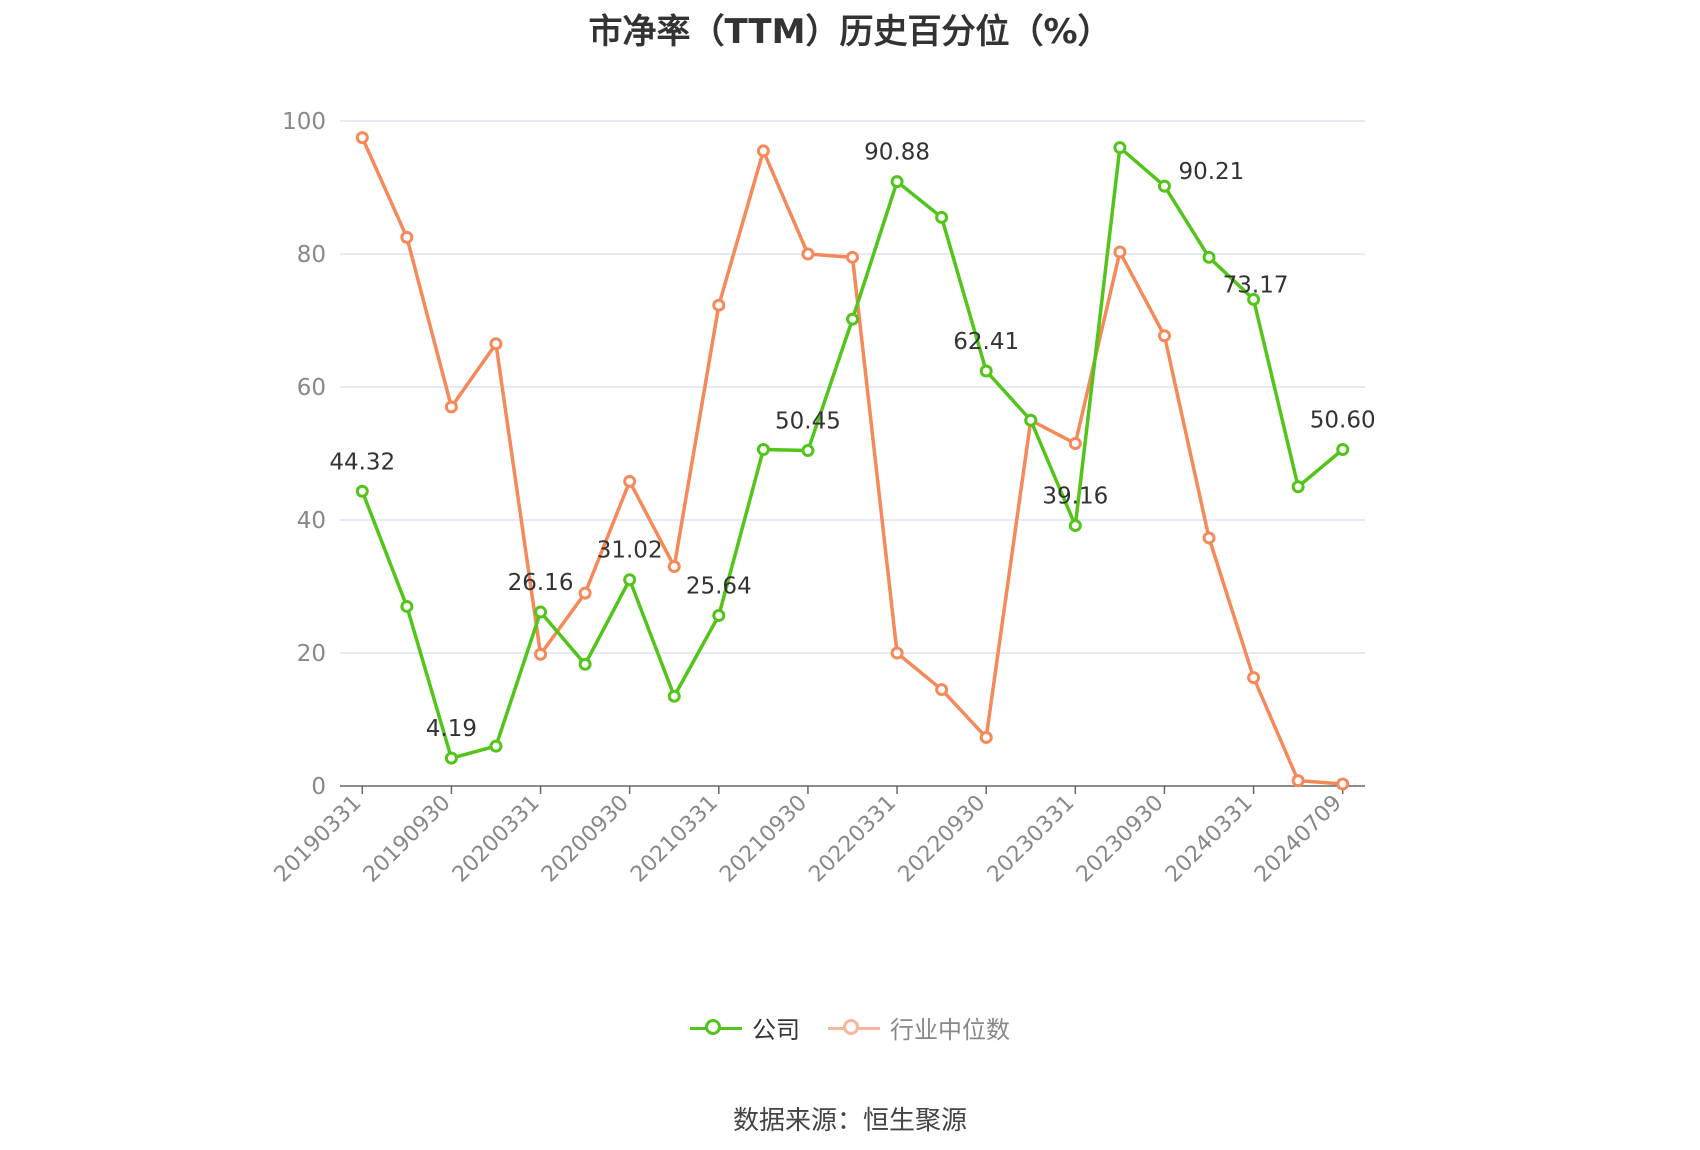 The image size is (1700, 1150). I want to click on legend-item-industry: 行业中位数, so click(919, 1027).